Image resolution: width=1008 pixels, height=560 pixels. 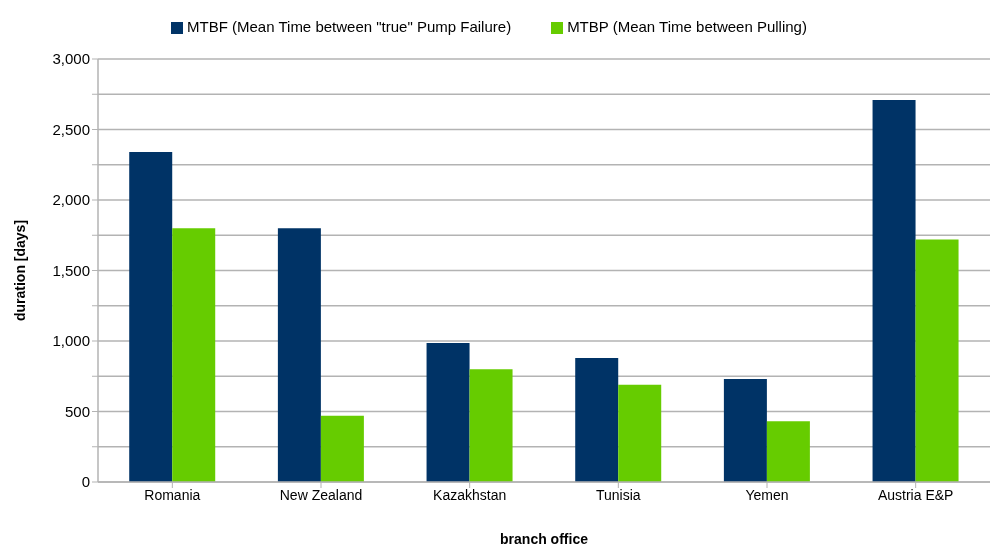 I want to click on y-tick-label: 2,500, so click(x=71, y=129).